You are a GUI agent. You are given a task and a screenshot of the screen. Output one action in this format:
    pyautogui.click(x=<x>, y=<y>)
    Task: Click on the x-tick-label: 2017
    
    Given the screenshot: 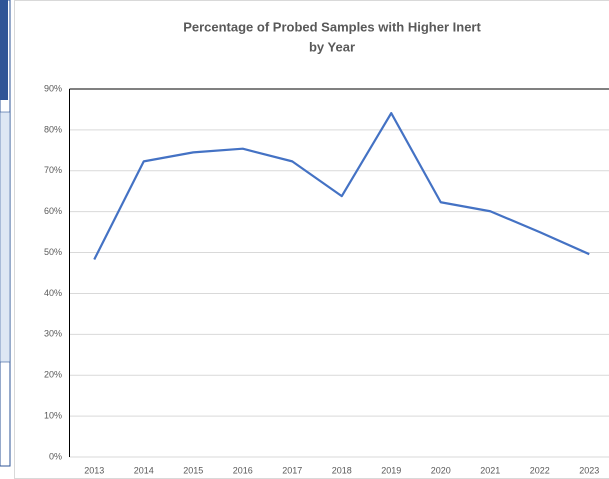 What is the action you would take?
    pyautogui.click(x=292, y=470)
    